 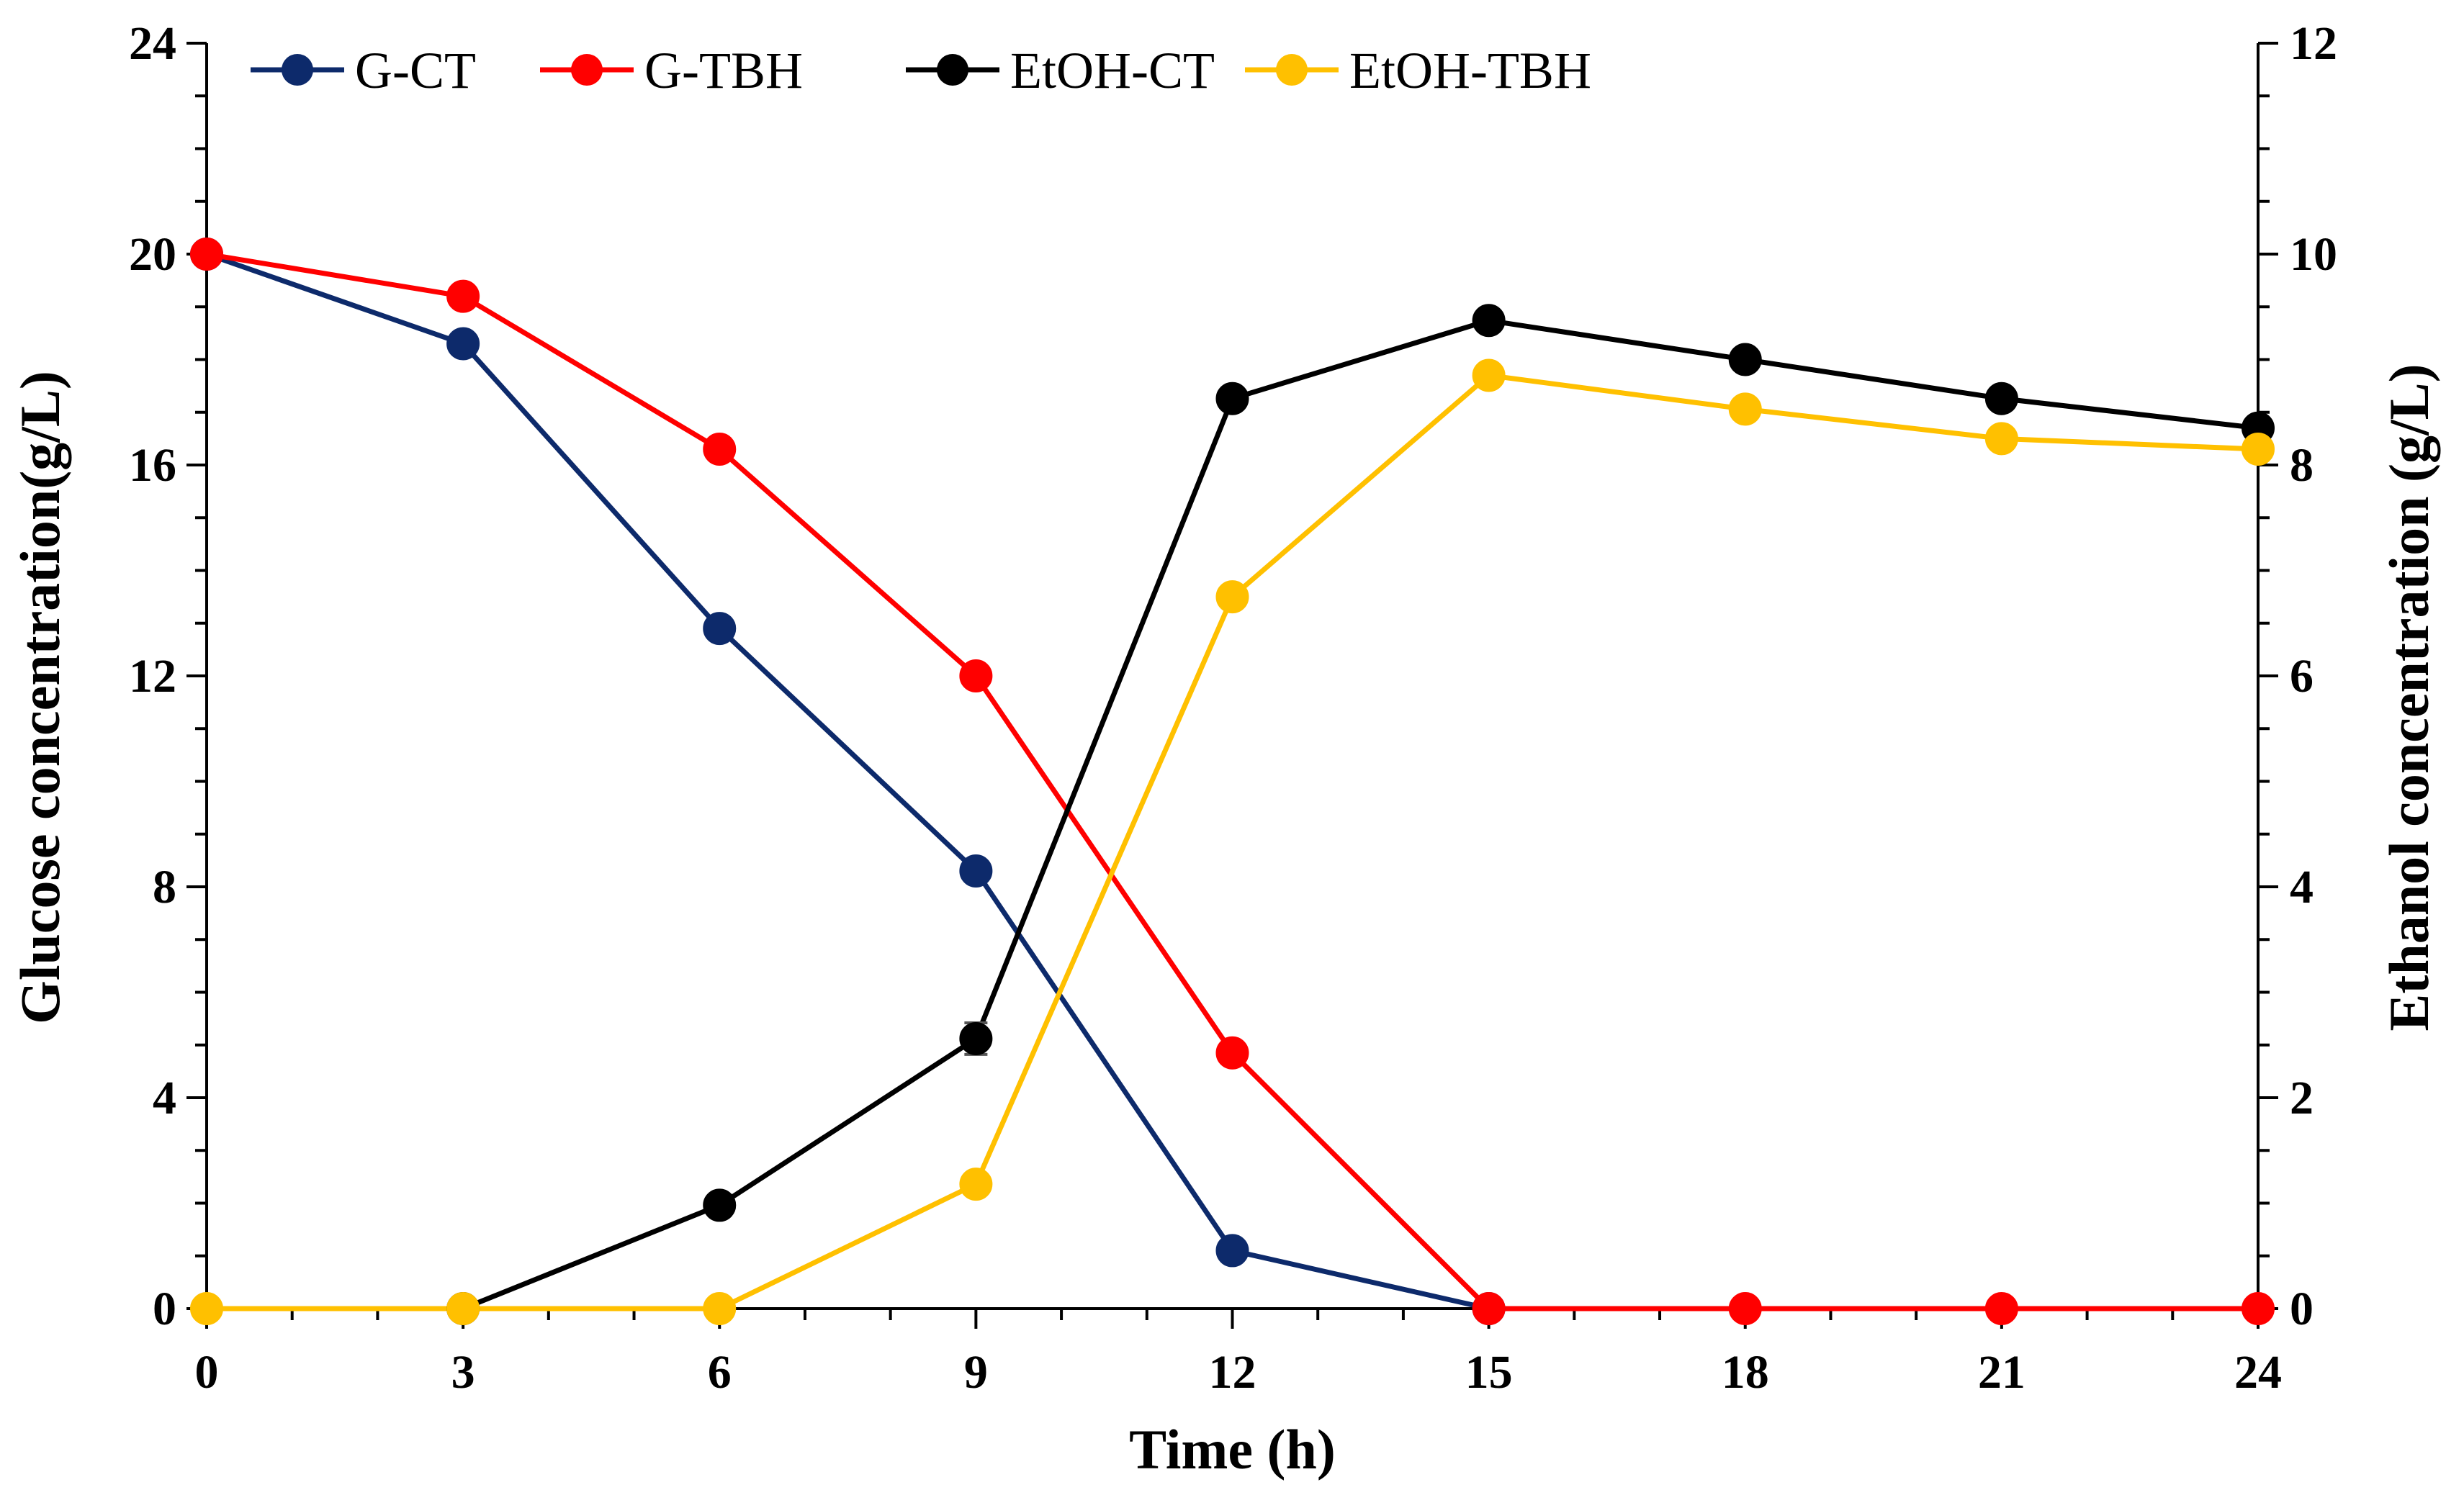 I want to click on y-right-tick-label: 2, so click(x=2302, y=1098).